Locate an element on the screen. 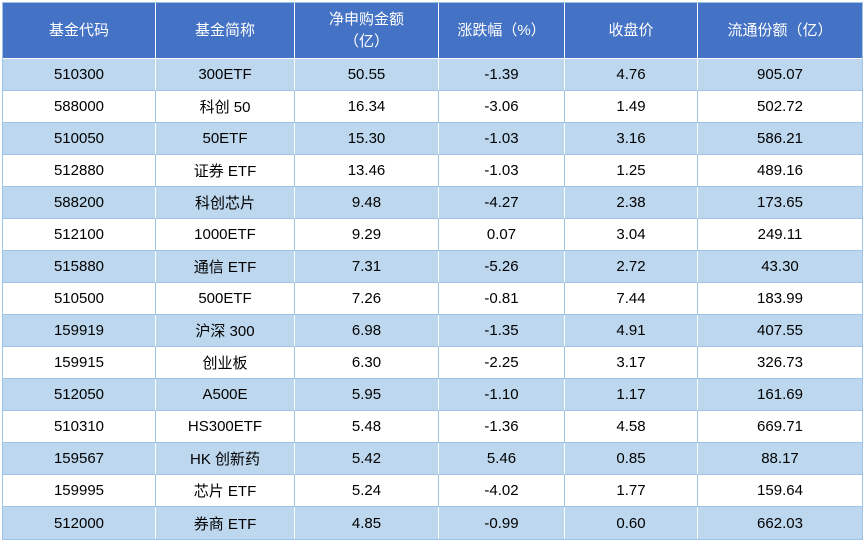  header-row: 基金代码 基金简称 净申购金额 （亿） 涨跌幅（%） 收盘价 流通份额（亿） is located at coordinates (432, 31).